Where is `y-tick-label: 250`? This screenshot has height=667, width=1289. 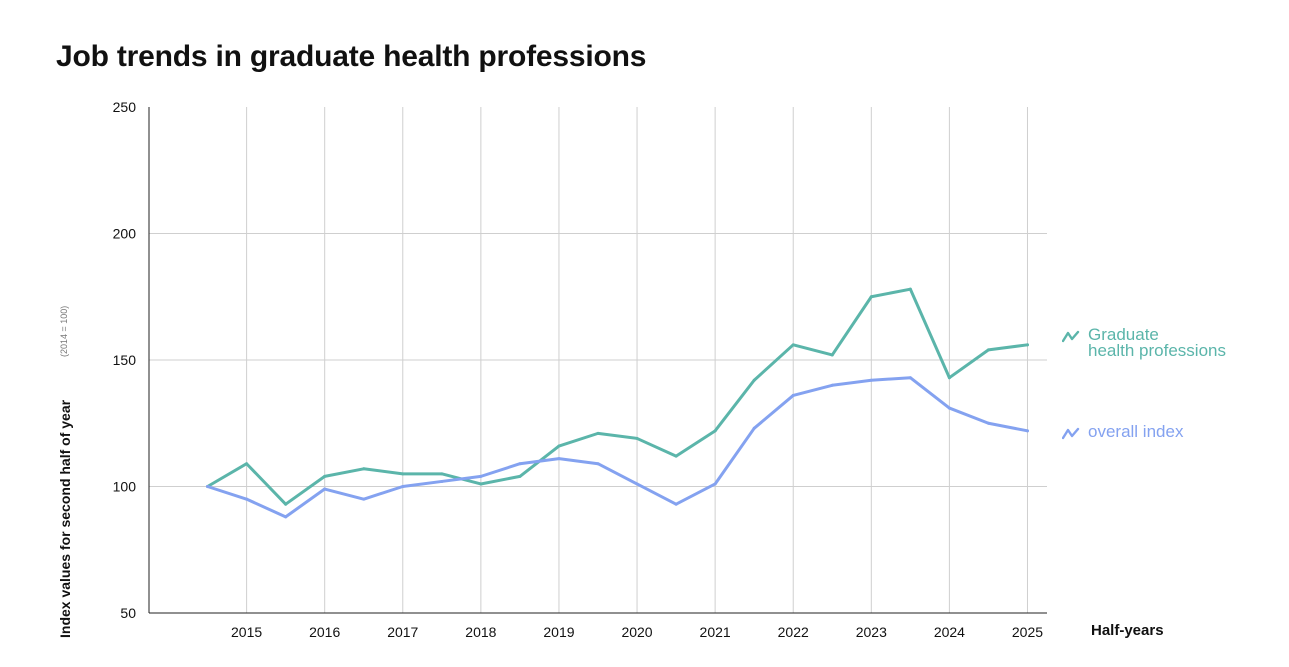 y-tick-label: 250 is located at coordinates (125, 107).